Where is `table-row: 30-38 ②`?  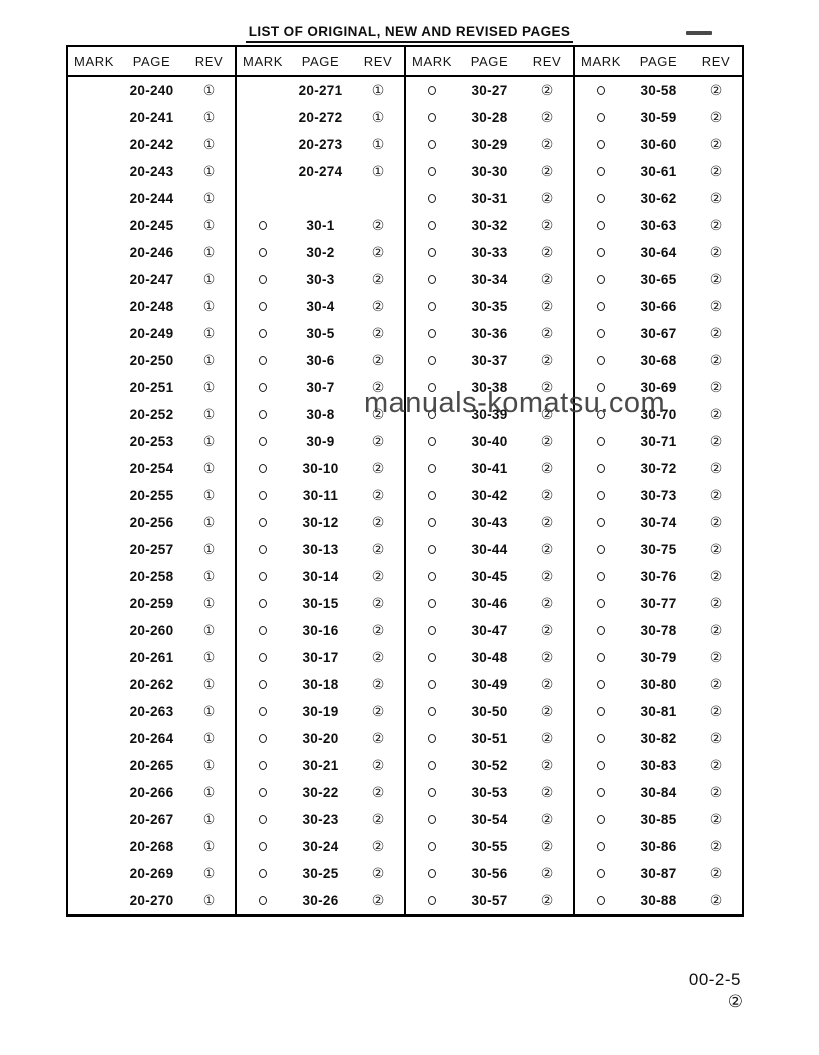
table-row: 30-38 ② is located at coordinates (489, 387).